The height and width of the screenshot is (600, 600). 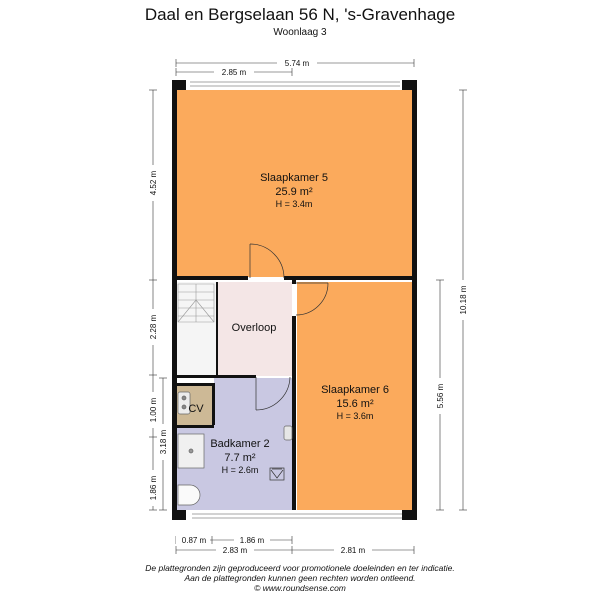 What do you see at coordinates (295, 545) in the screenshot?
I see `dimension-lines-bottom` at bounding box center [295, 545].